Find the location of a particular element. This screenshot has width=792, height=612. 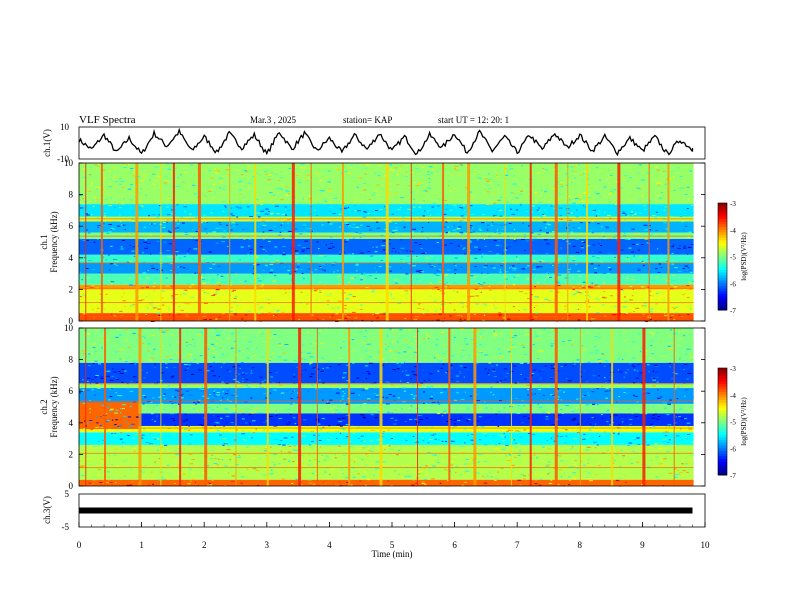

ch1-waveform-panel: ch.1(V) 10 -10 is located at coordinates (374, 143).